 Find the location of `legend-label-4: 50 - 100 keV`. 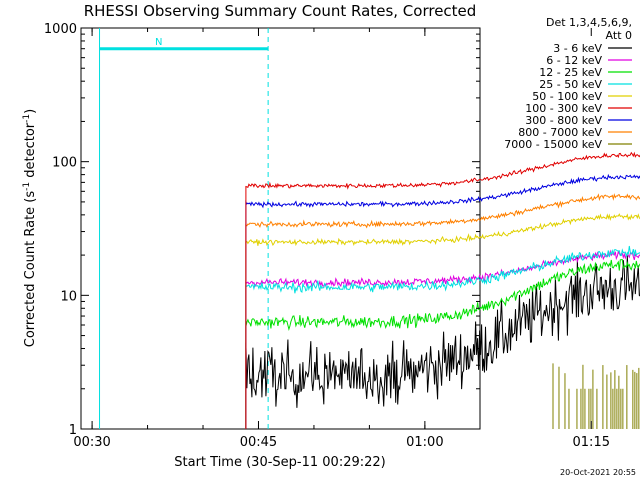

legend-label-4: 50 - 100 keV is located at coordinates (567, 96).